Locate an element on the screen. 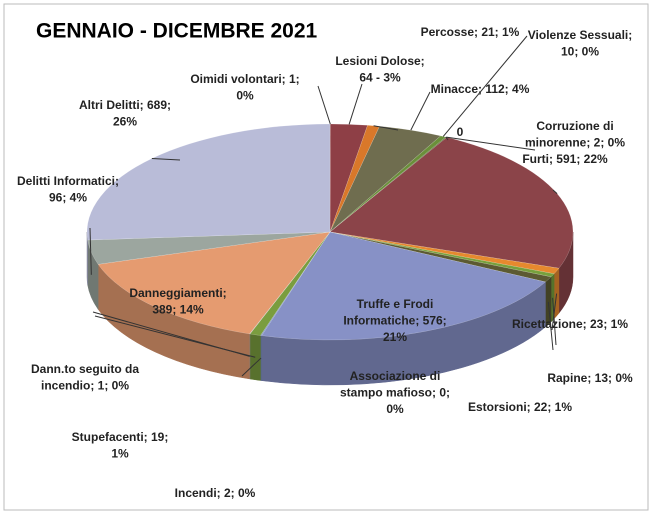 The width and height of the screenshot is (654, 516). chart-title: GENNAIO - DICEMBRE 2021 is located at coordinates (177, 31).